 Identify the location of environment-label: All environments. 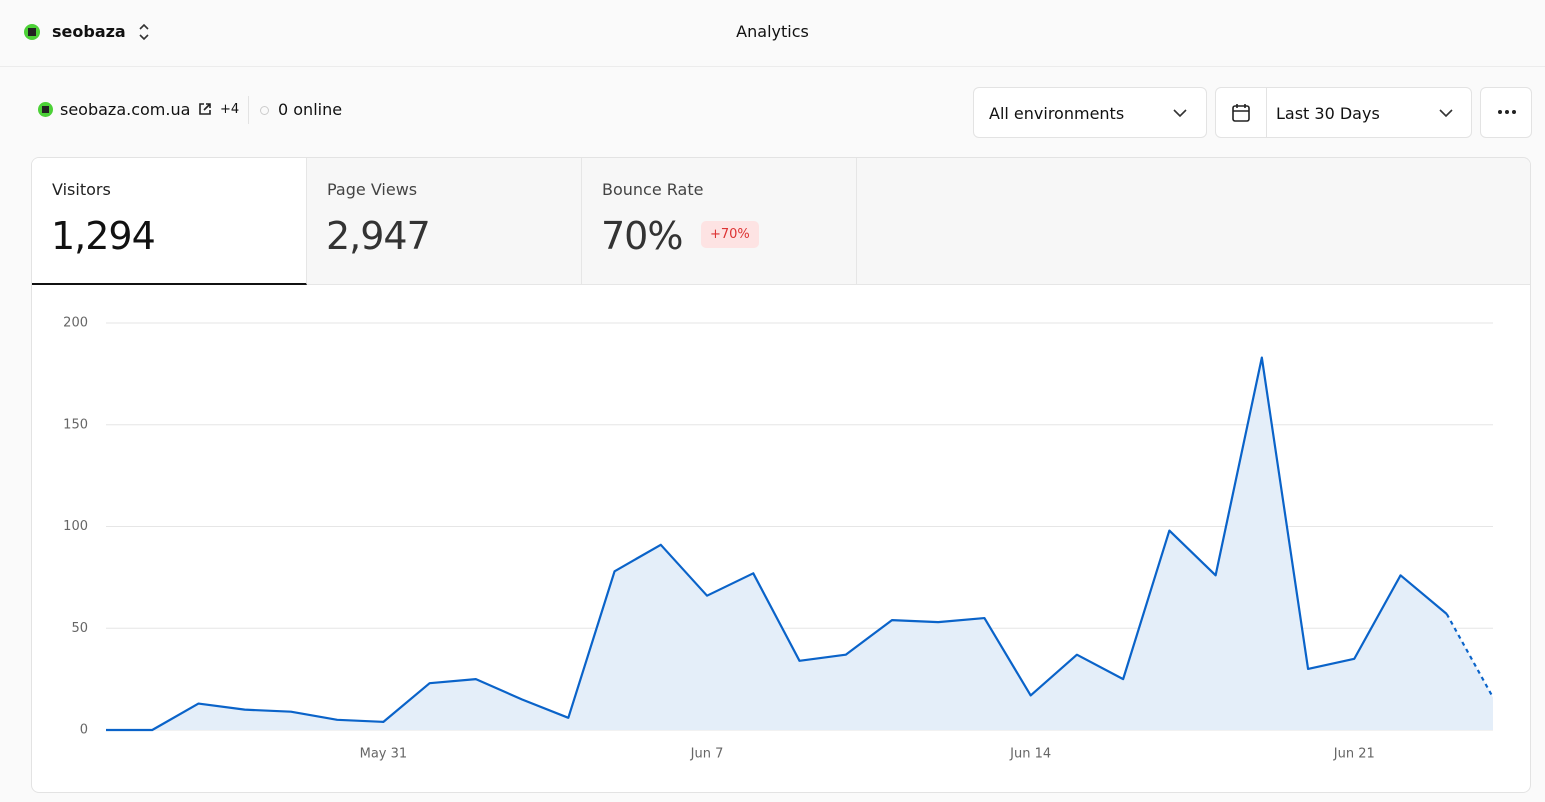
(1057, 113).